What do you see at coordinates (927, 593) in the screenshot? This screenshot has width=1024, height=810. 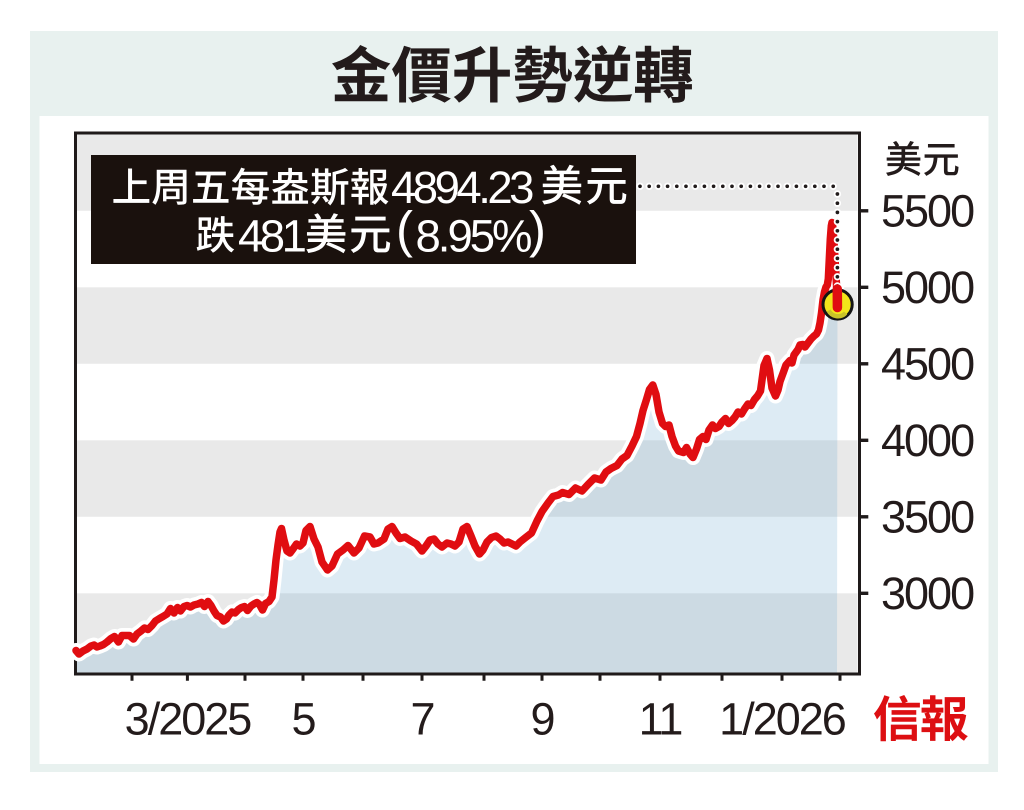 I see `svg-text: 3000` at bounding box center [927, 593].